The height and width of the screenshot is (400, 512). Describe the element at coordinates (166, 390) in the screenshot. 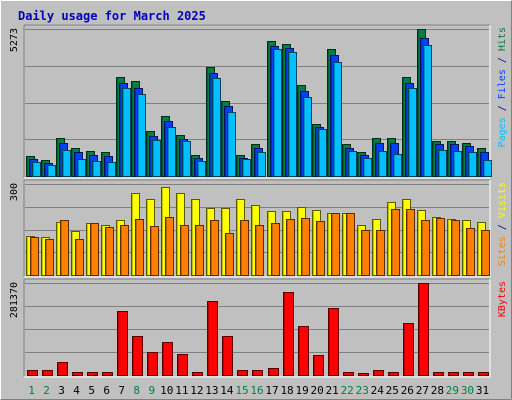

I see `day-label-10: 10` at that location.